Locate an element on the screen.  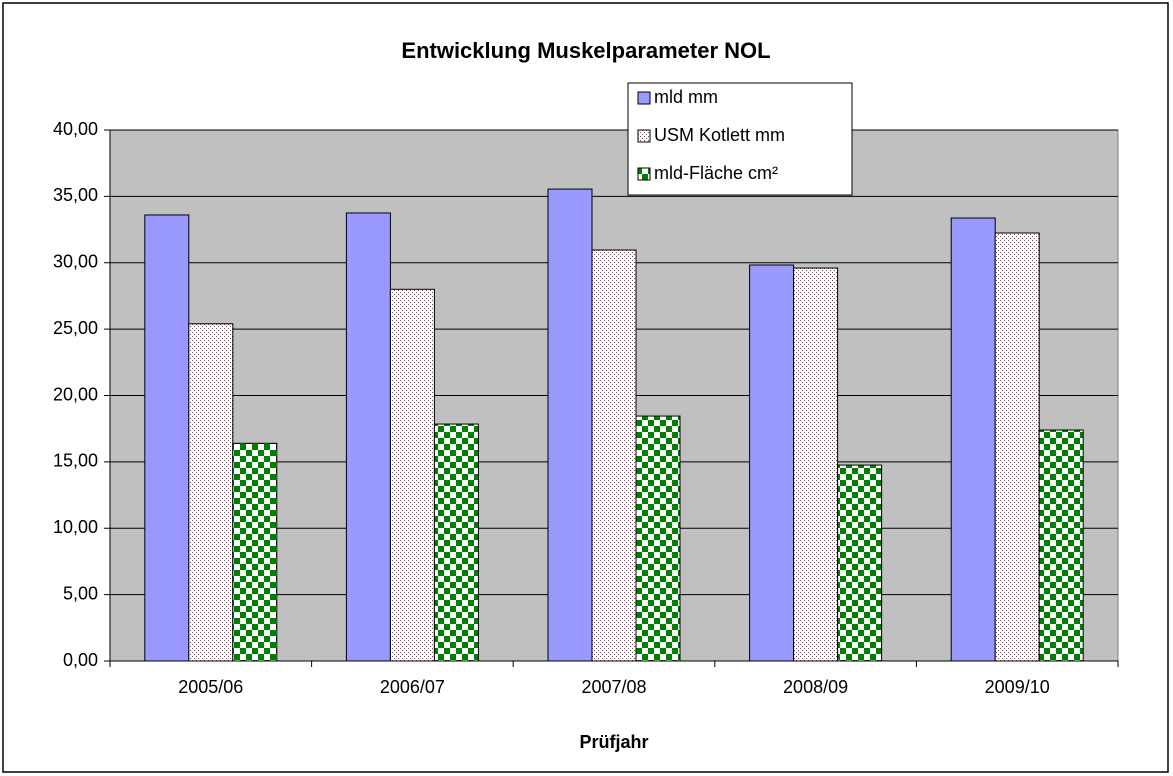
y-tick-label: 15,00 is located at coordinates (75, 461).